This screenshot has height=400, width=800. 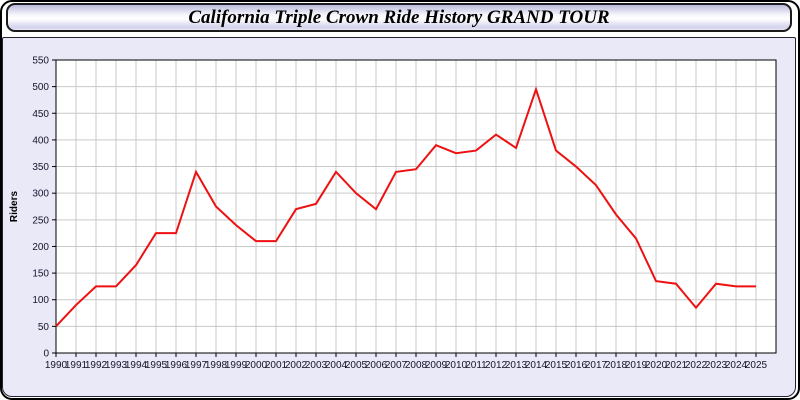 I want to click on y-tick-label: 550, so click(x=40, y=61).